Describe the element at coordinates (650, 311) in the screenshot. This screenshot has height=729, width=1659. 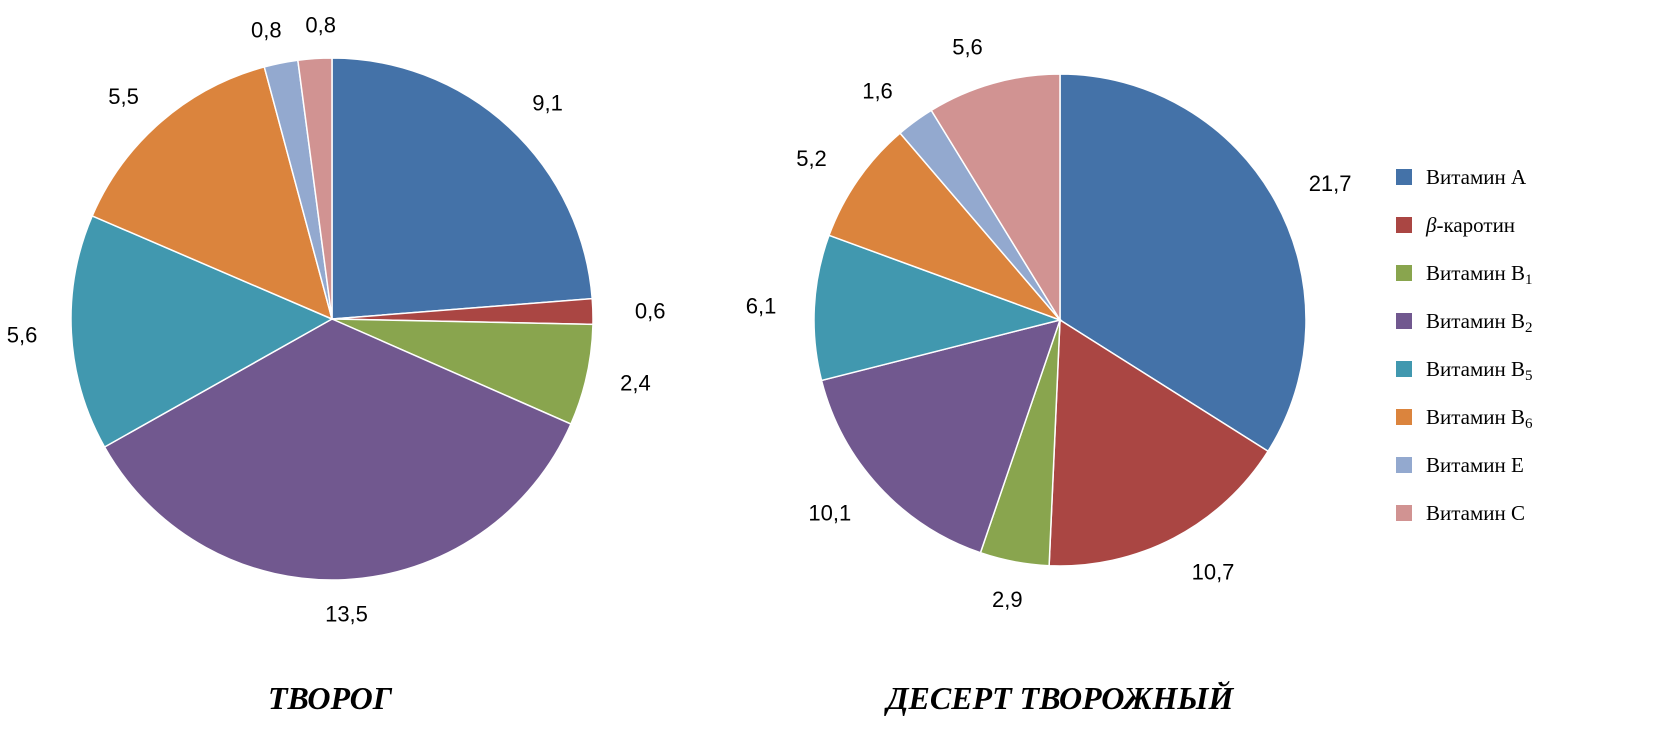
I see `data-label-beta-carotene: 0,6` at that location.